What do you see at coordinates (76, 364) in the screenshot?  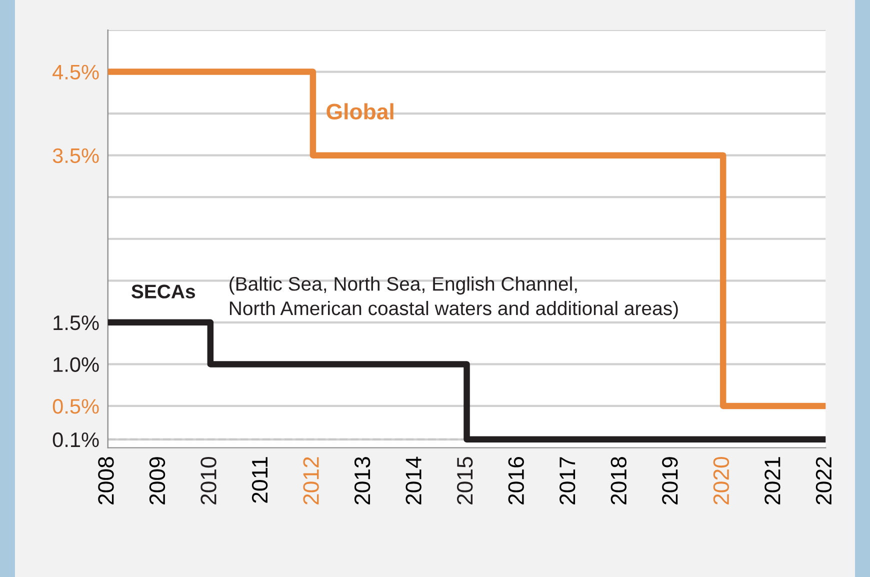 I see `y-tick-label: 1.0%` at bounding box center [76, 364].